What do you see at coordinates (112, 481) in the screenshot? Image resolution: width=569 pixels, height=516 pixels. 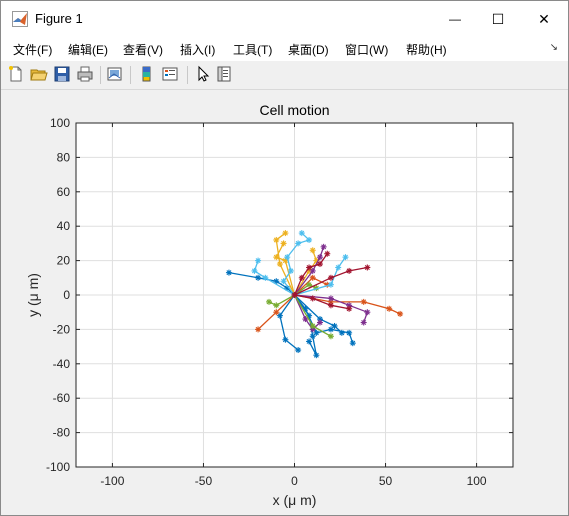 I see `x-tick-label: -100` at bounding box center [112, 481].